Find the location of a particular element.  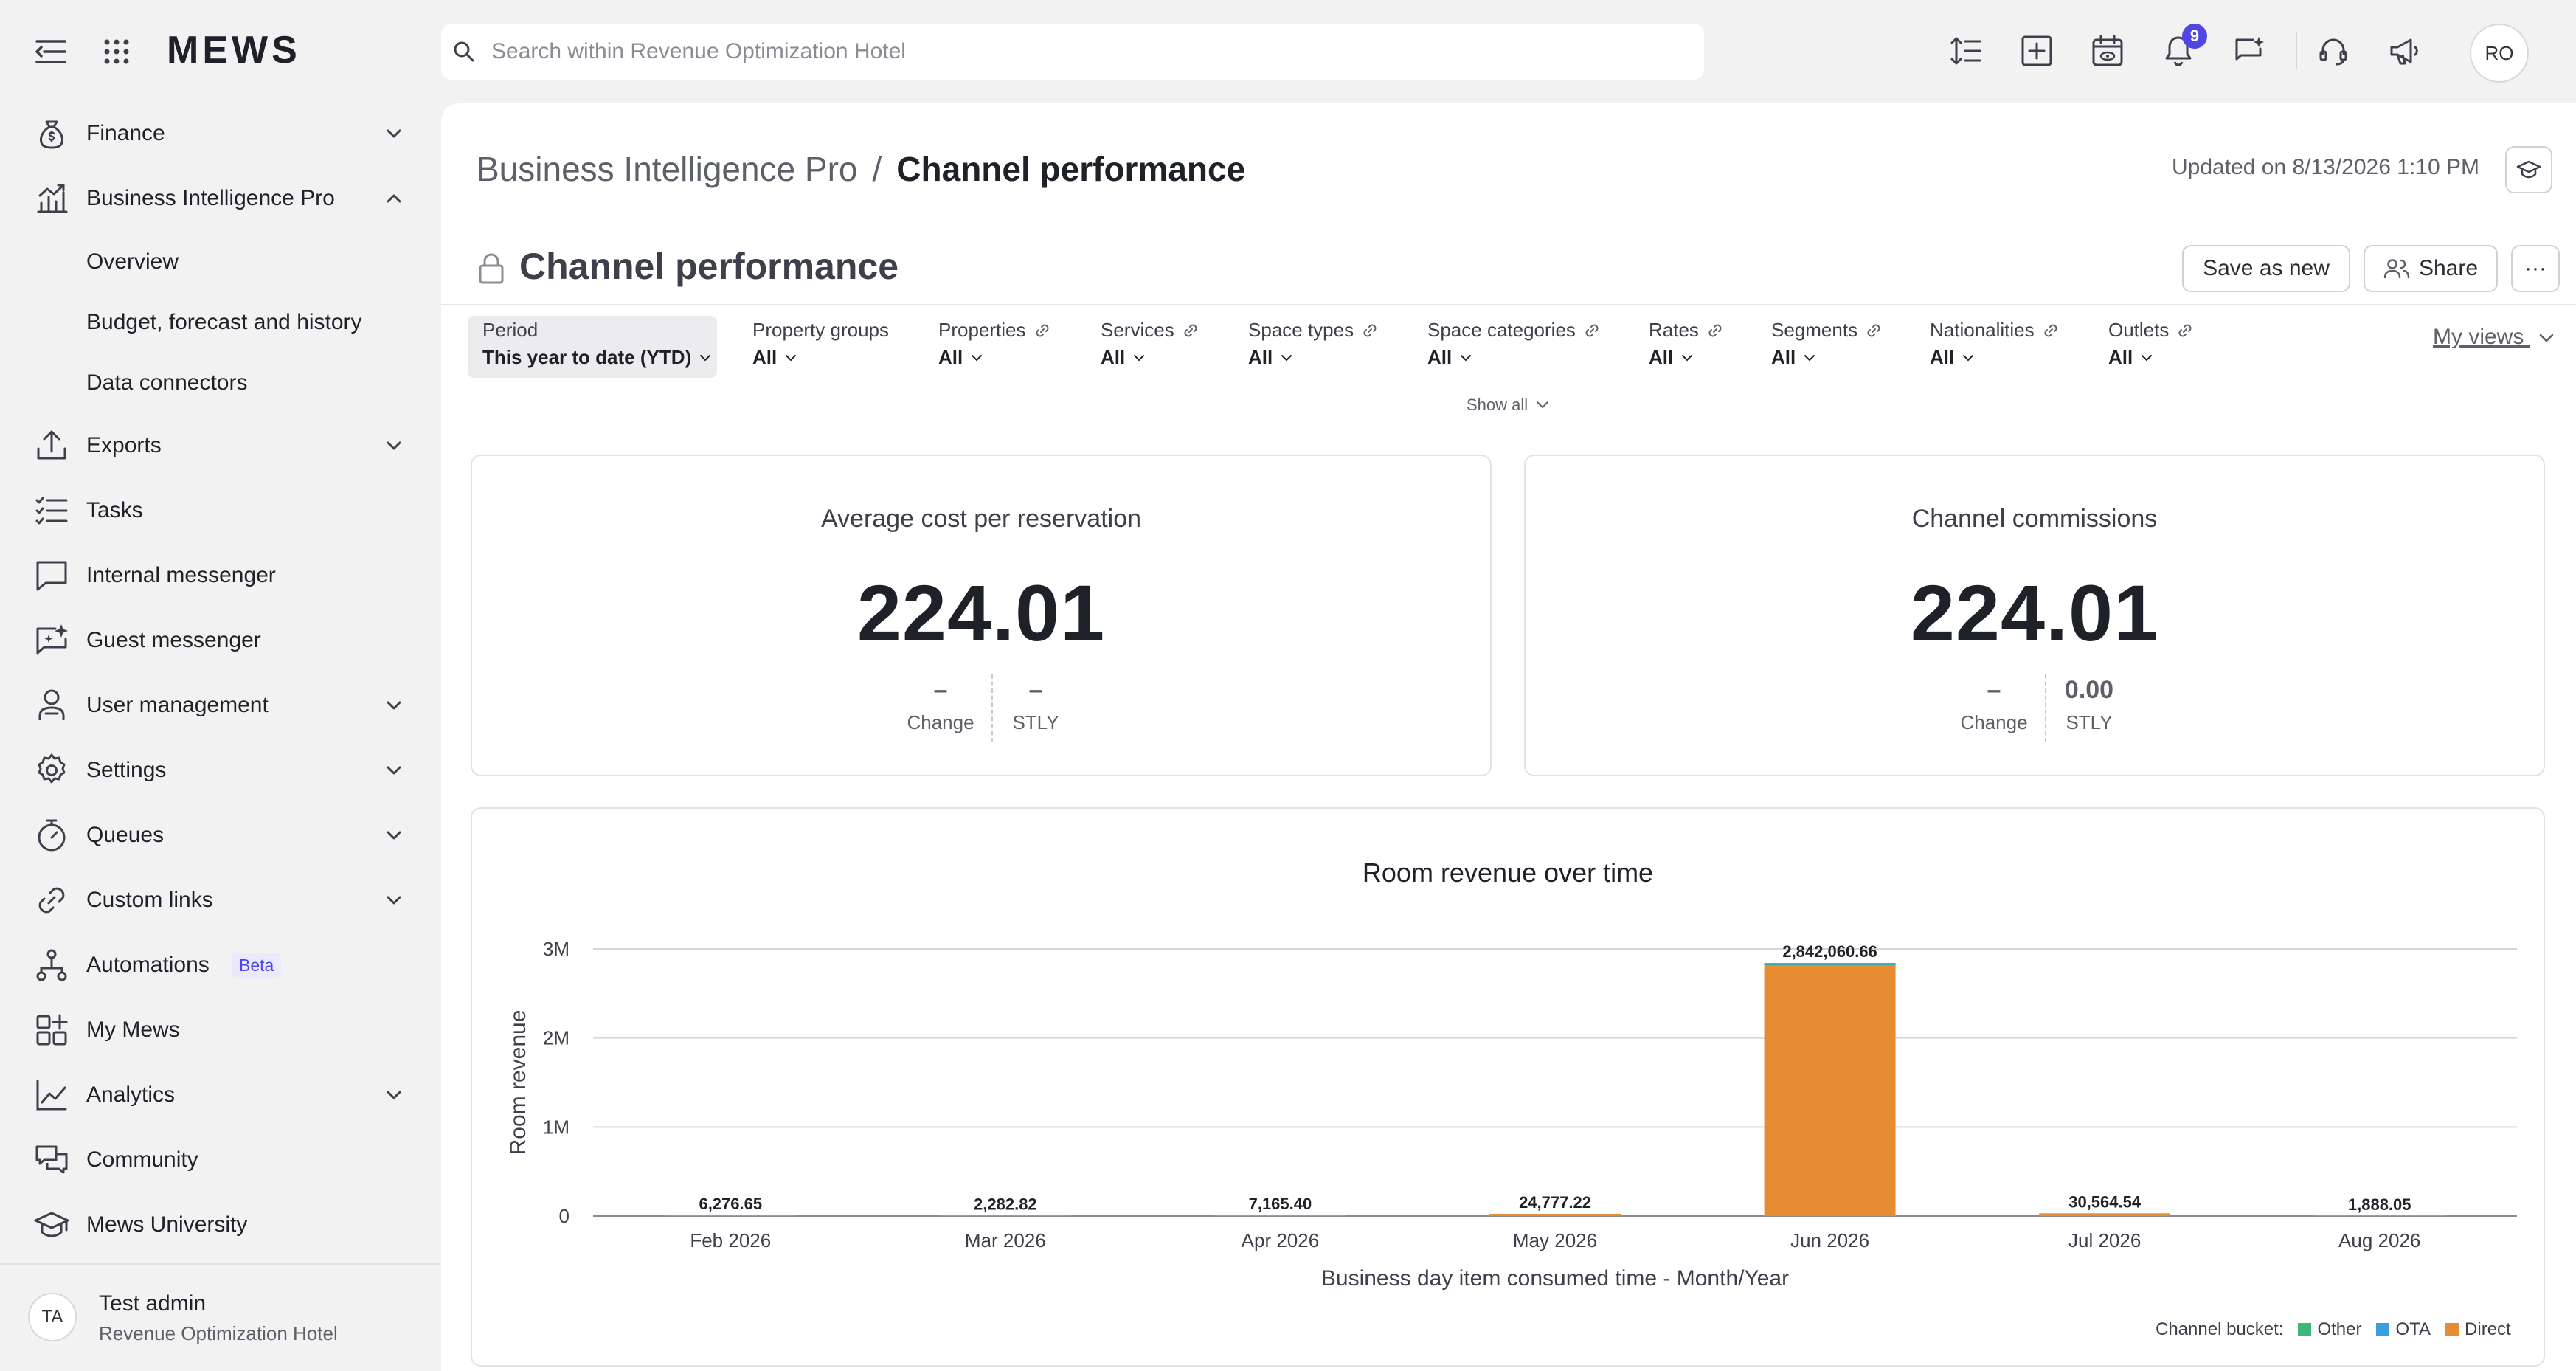

legend-item-ota: OTA is located at coordinates (2404, 1329).